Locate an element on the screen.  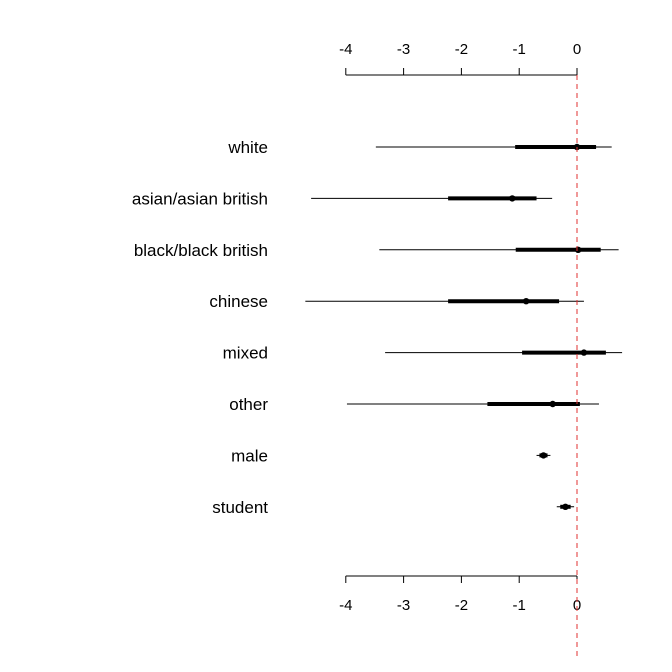
bottom-axis-tick-label: -2 is located at coordinates (461, 605).